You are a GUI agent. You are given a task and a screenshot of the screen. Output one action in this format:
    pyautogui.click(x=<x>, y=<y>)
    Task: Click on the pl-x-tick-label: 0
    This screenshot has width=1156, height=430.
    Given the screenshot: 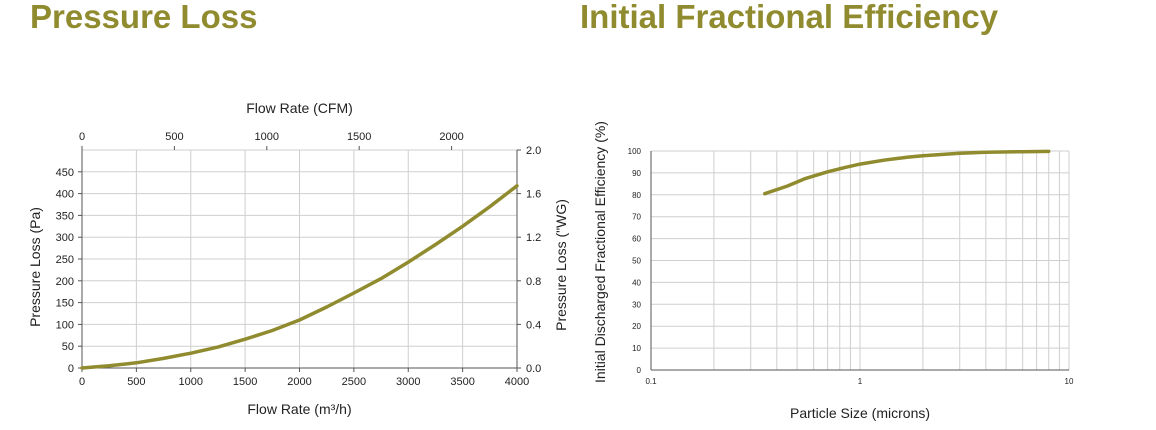 What is the action you would take?
    pyautogui.click(x=82, y=382)
    